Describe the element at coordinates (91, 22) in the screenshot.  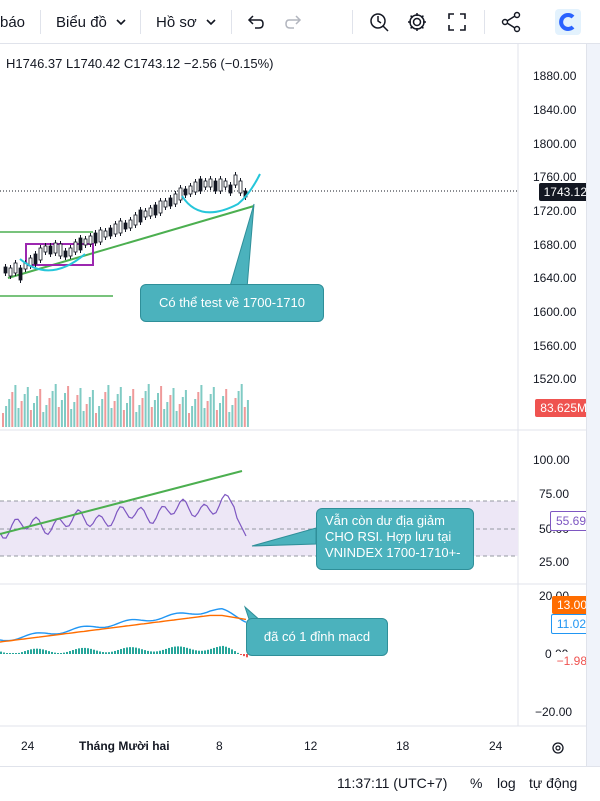
I see `chart-type-button: Biểu đồ` at that location.